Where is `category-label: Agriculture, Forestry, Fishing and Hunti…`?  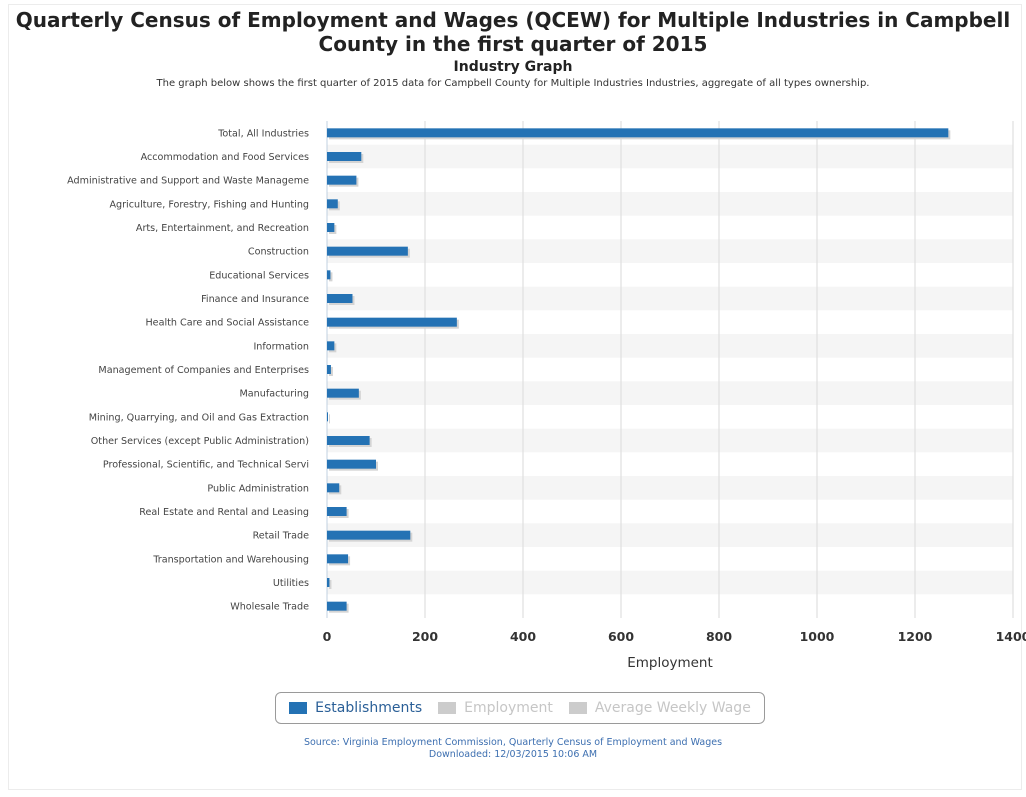
category-label: Agriculture, Forestry, Fishing and Hunti… is located at coordinates (209, 204).